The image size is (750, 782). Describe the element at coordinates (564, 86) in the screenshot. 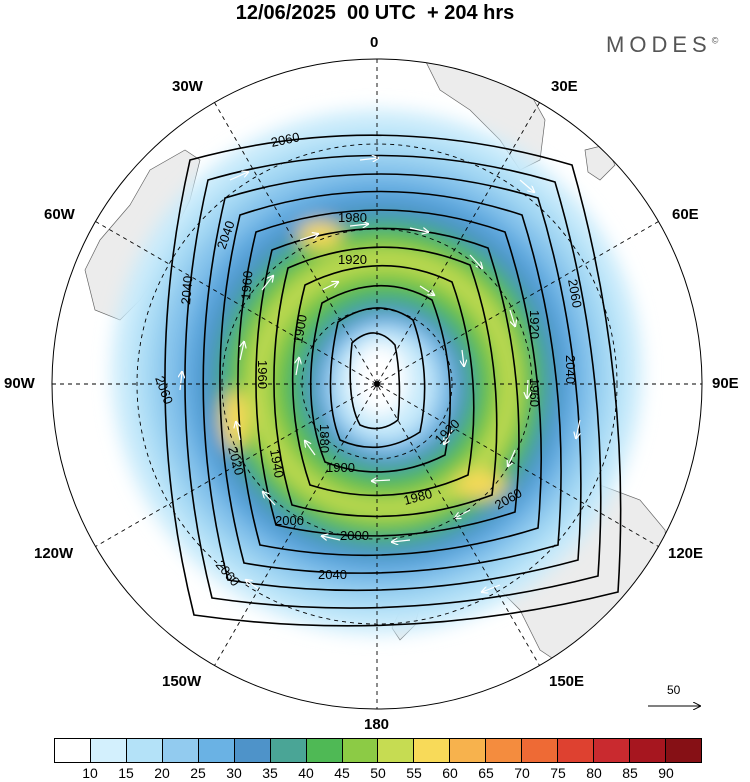

I see `lon-label-30e: 30E` at that location.